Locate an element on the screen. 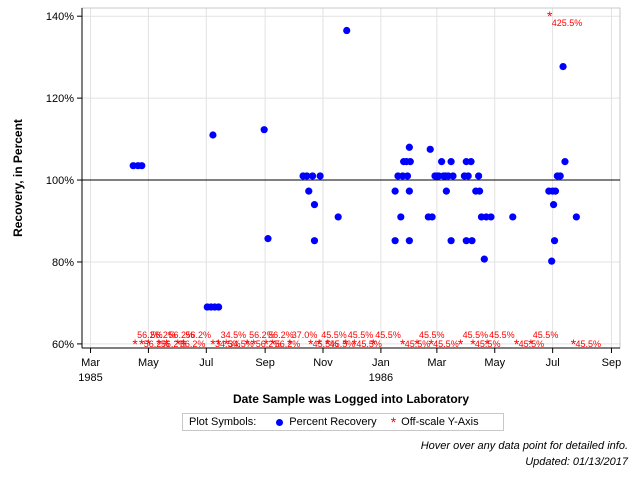 This screenshot has width=640, height=480. off-scale-asterisk-icon: * is located at coordinates (393, 422).